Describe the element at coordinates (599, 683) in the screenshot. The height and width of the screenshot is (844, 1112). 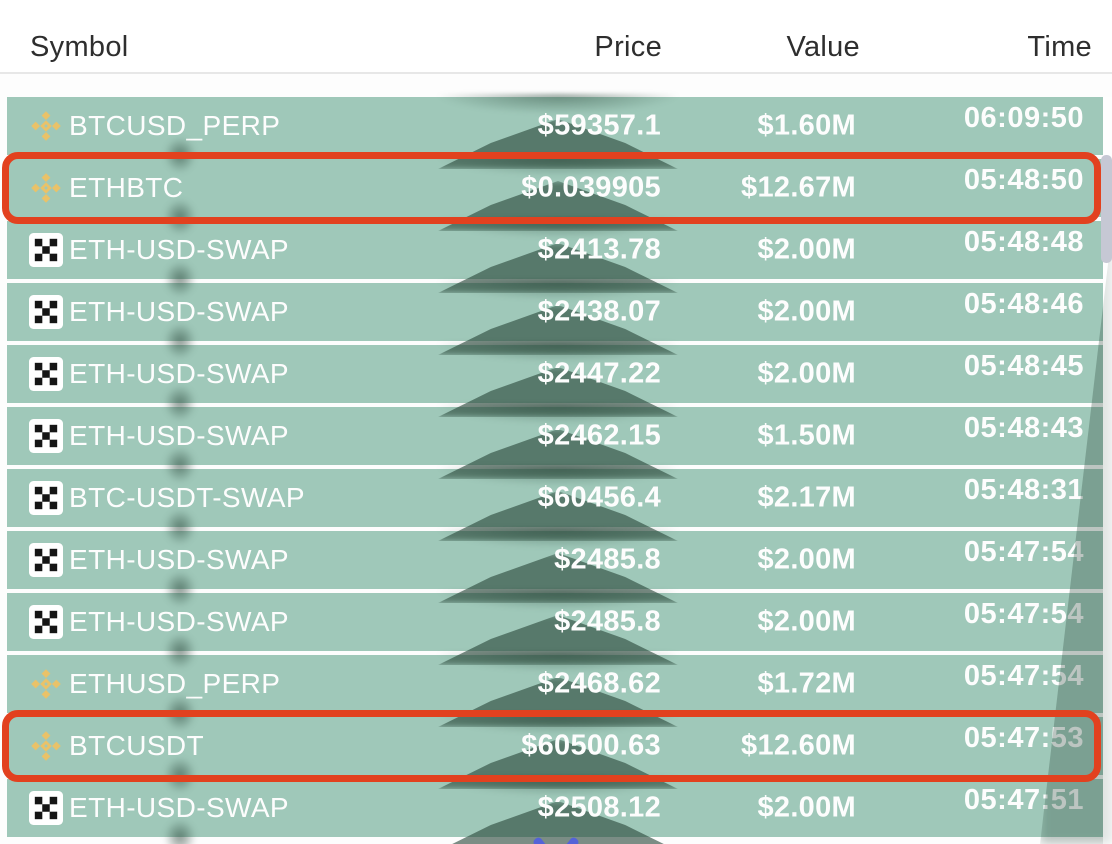
I see `price-cell: $2468.62` at that location.